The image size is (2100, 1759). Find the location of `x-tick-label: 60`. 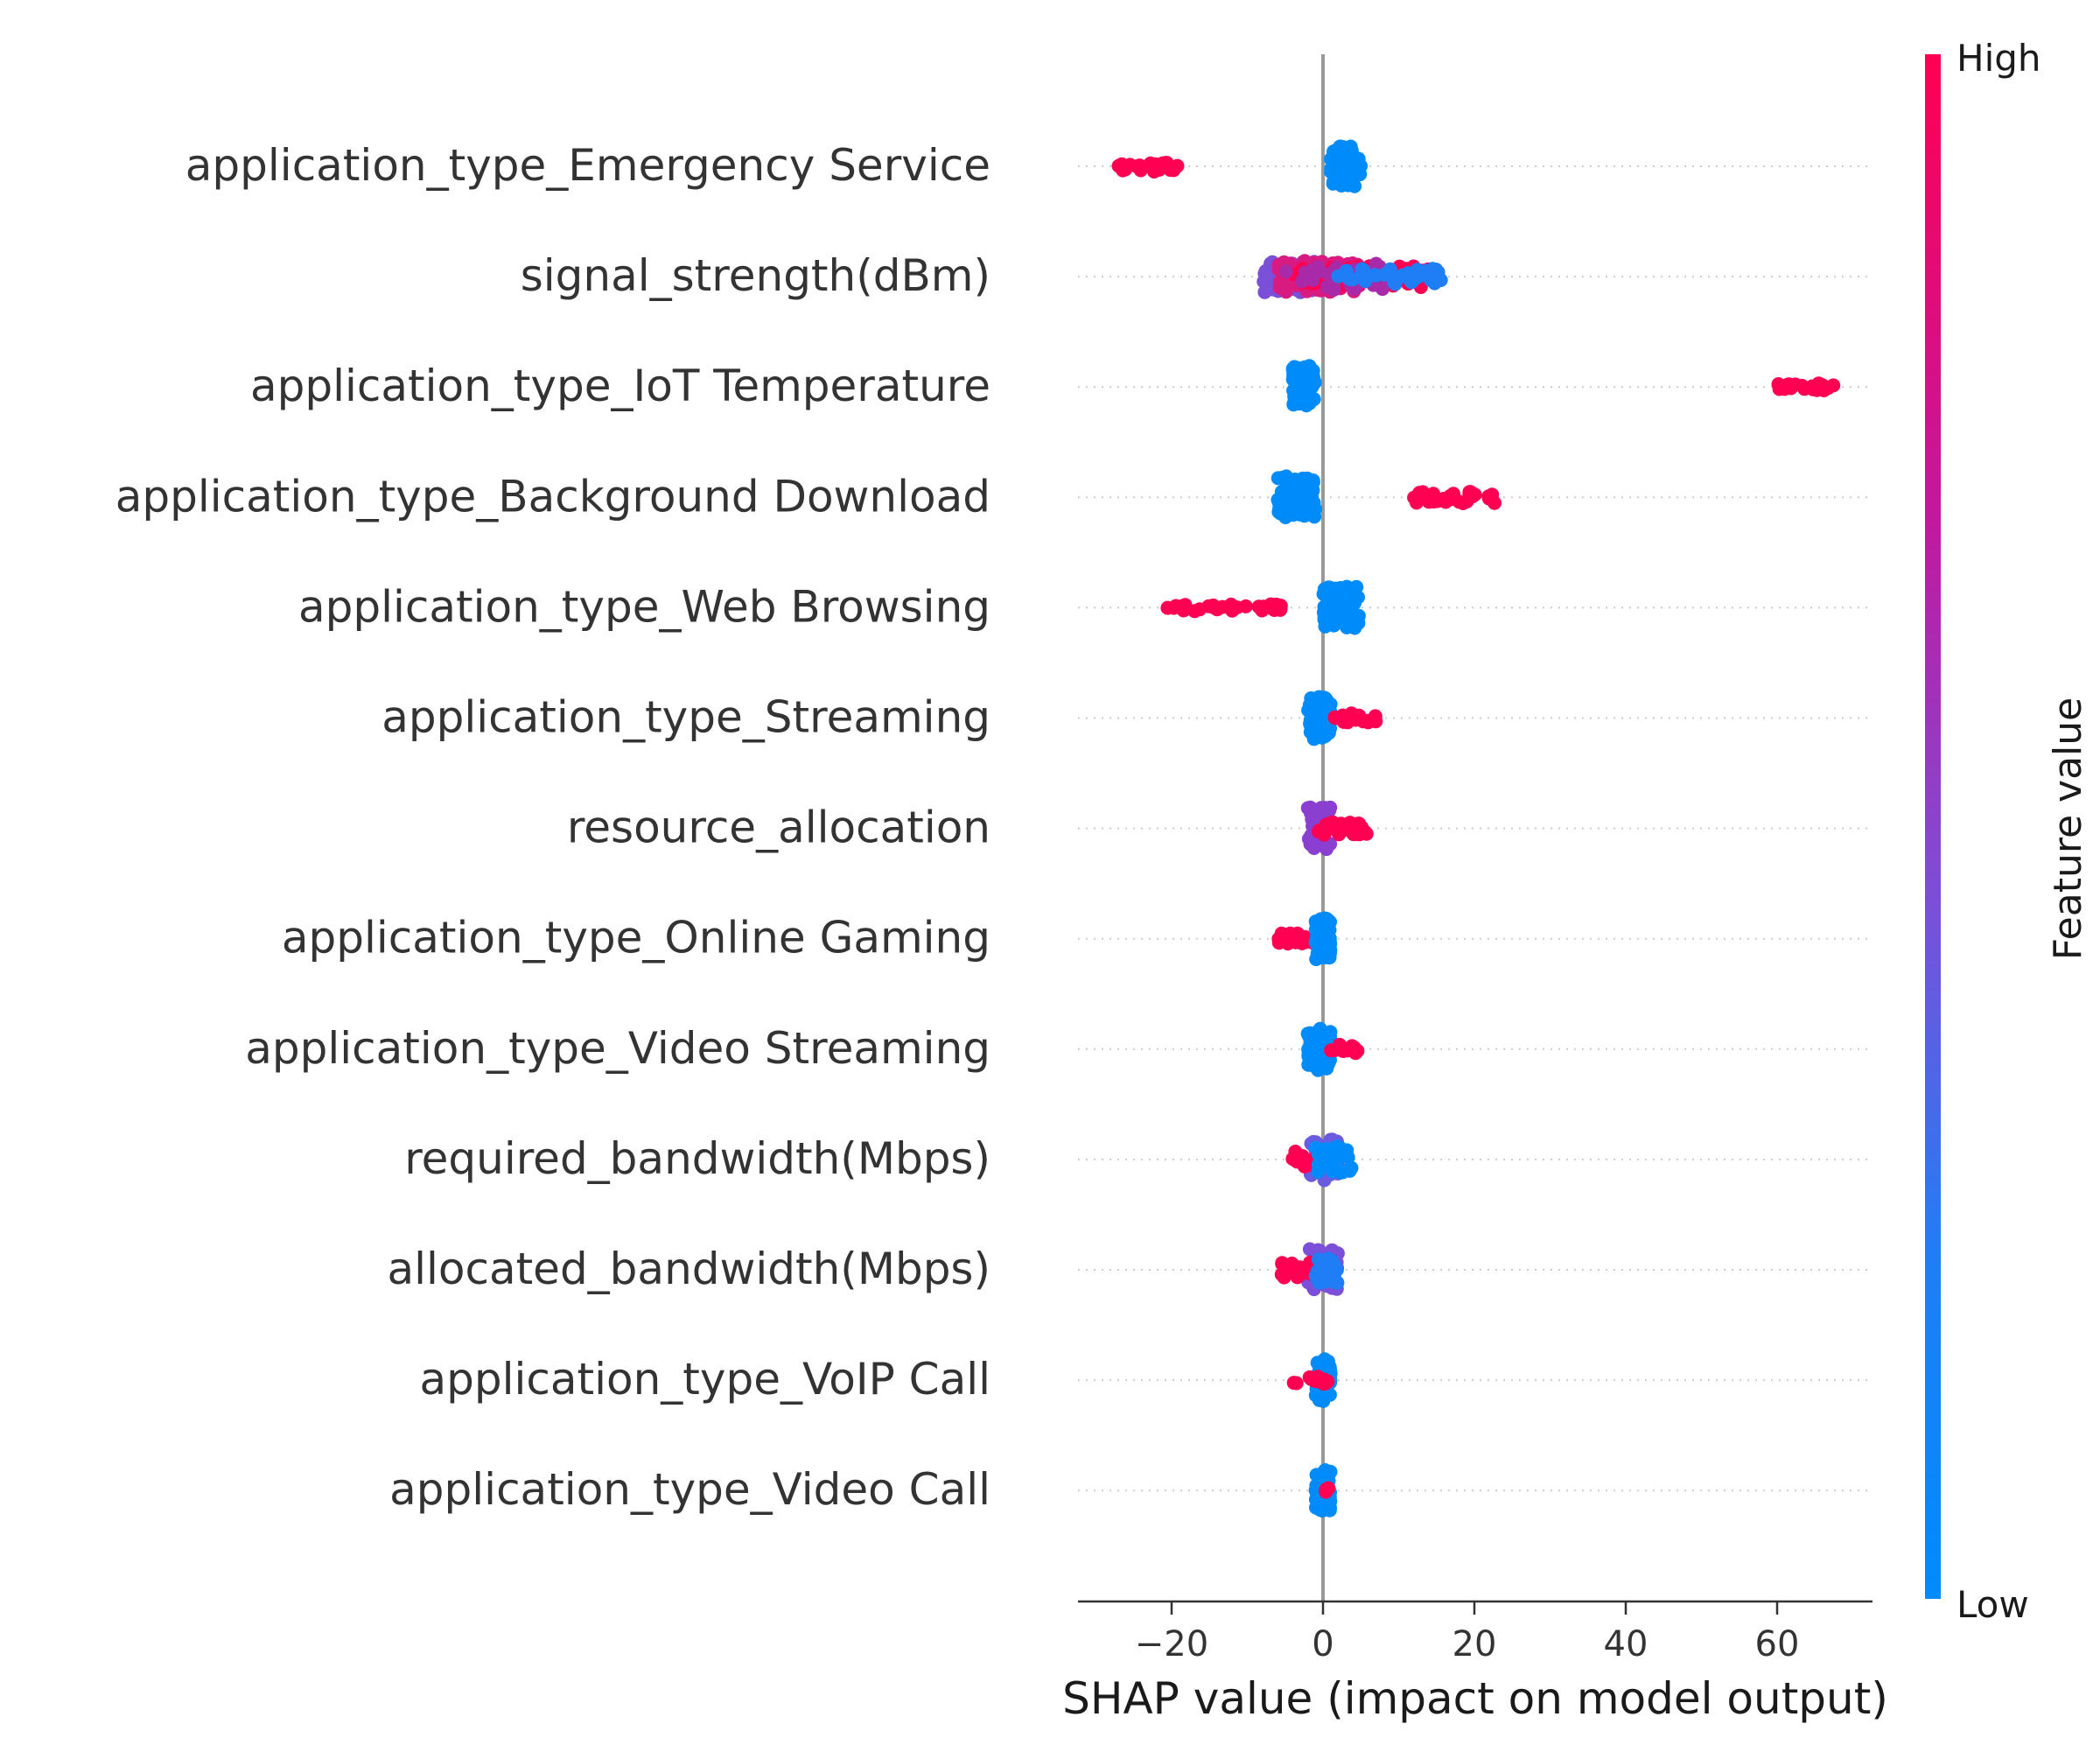

x-tick-label: 60 is located at coordinates (1777, 1644).